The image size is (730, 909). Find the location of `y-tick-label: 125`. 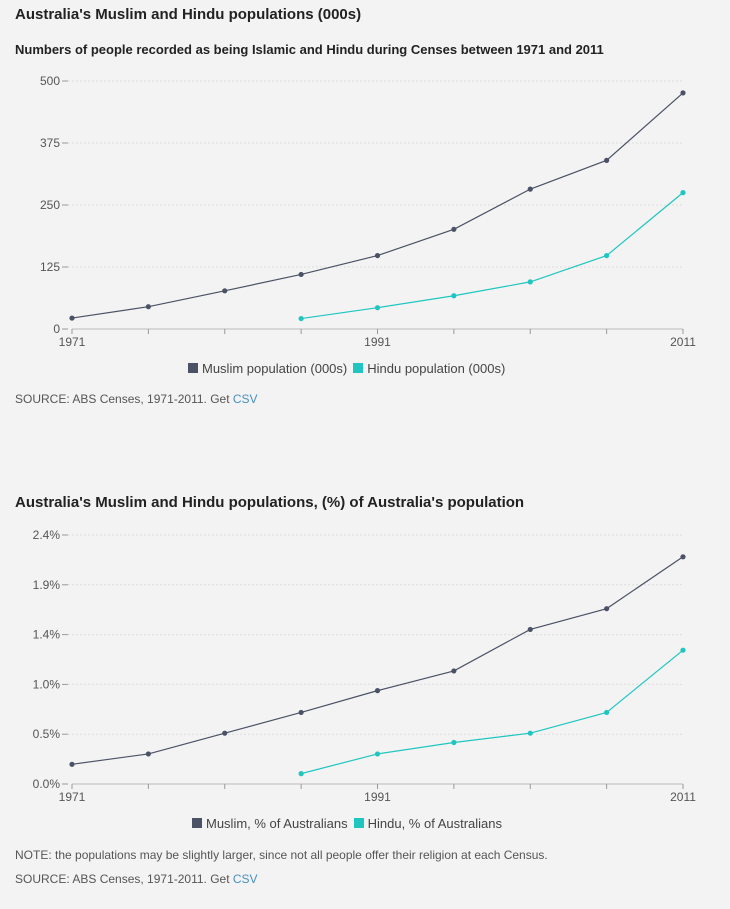

y-tick-label: 125 is located at coordinates (50, 267).